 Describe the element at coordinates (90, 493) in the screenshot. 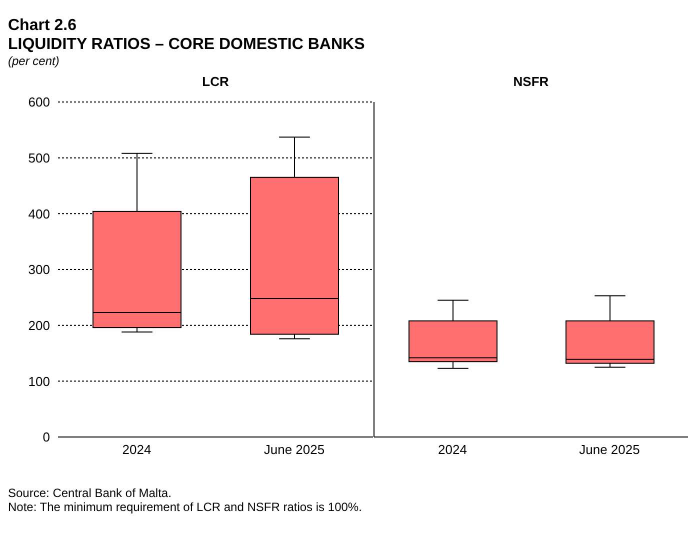

I see `source-note: Source: Central Bank of Malta.` at that location.